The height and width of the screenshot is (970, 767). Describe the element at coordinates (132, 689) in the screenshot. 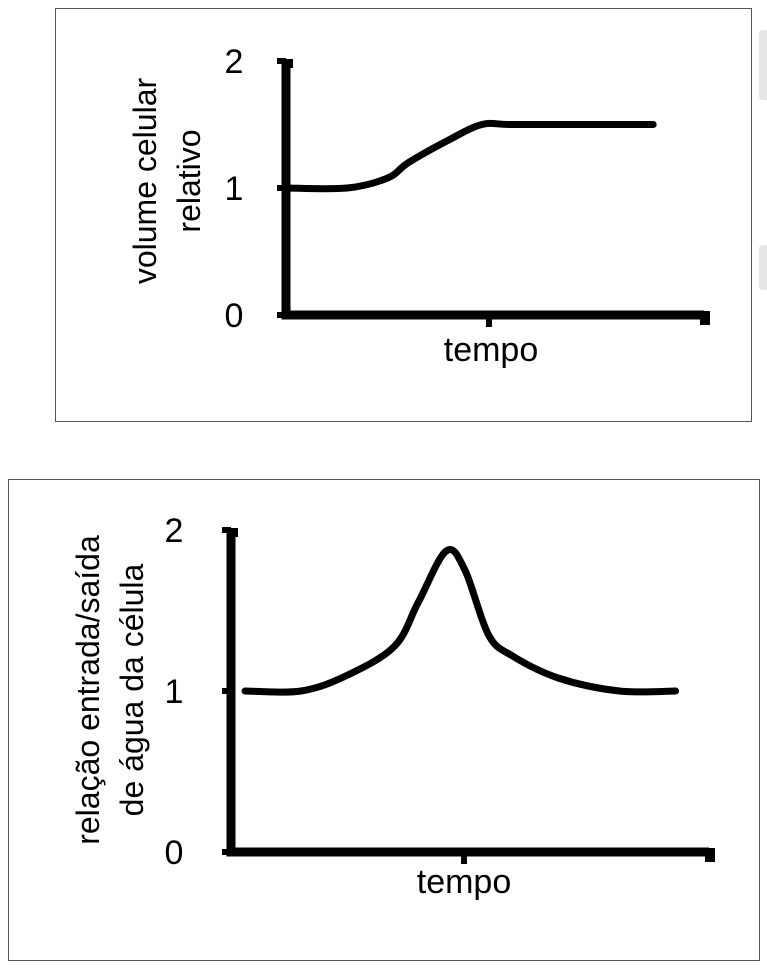

I see `y-axis-label-line: de água da célula` at that location.